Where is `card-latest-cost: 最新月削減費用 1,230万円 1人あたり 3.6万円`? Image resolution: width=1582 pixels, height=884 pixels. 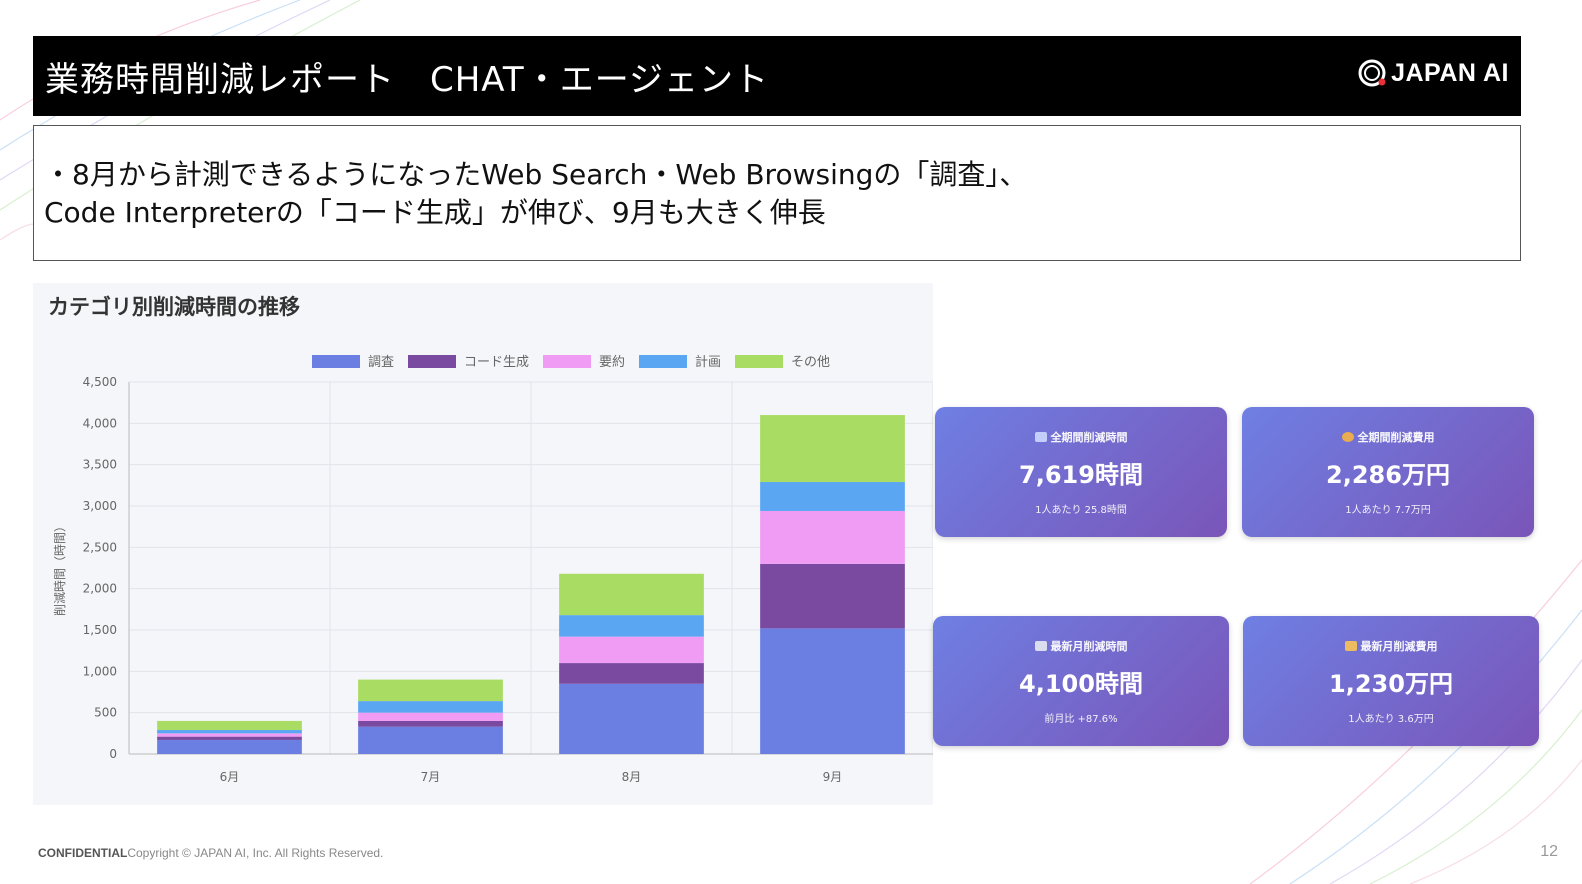
card-latest-cost: 最新月削減費用 1,230万円 1人あたり 3.6万円 is located at coordinates (1391, 681).